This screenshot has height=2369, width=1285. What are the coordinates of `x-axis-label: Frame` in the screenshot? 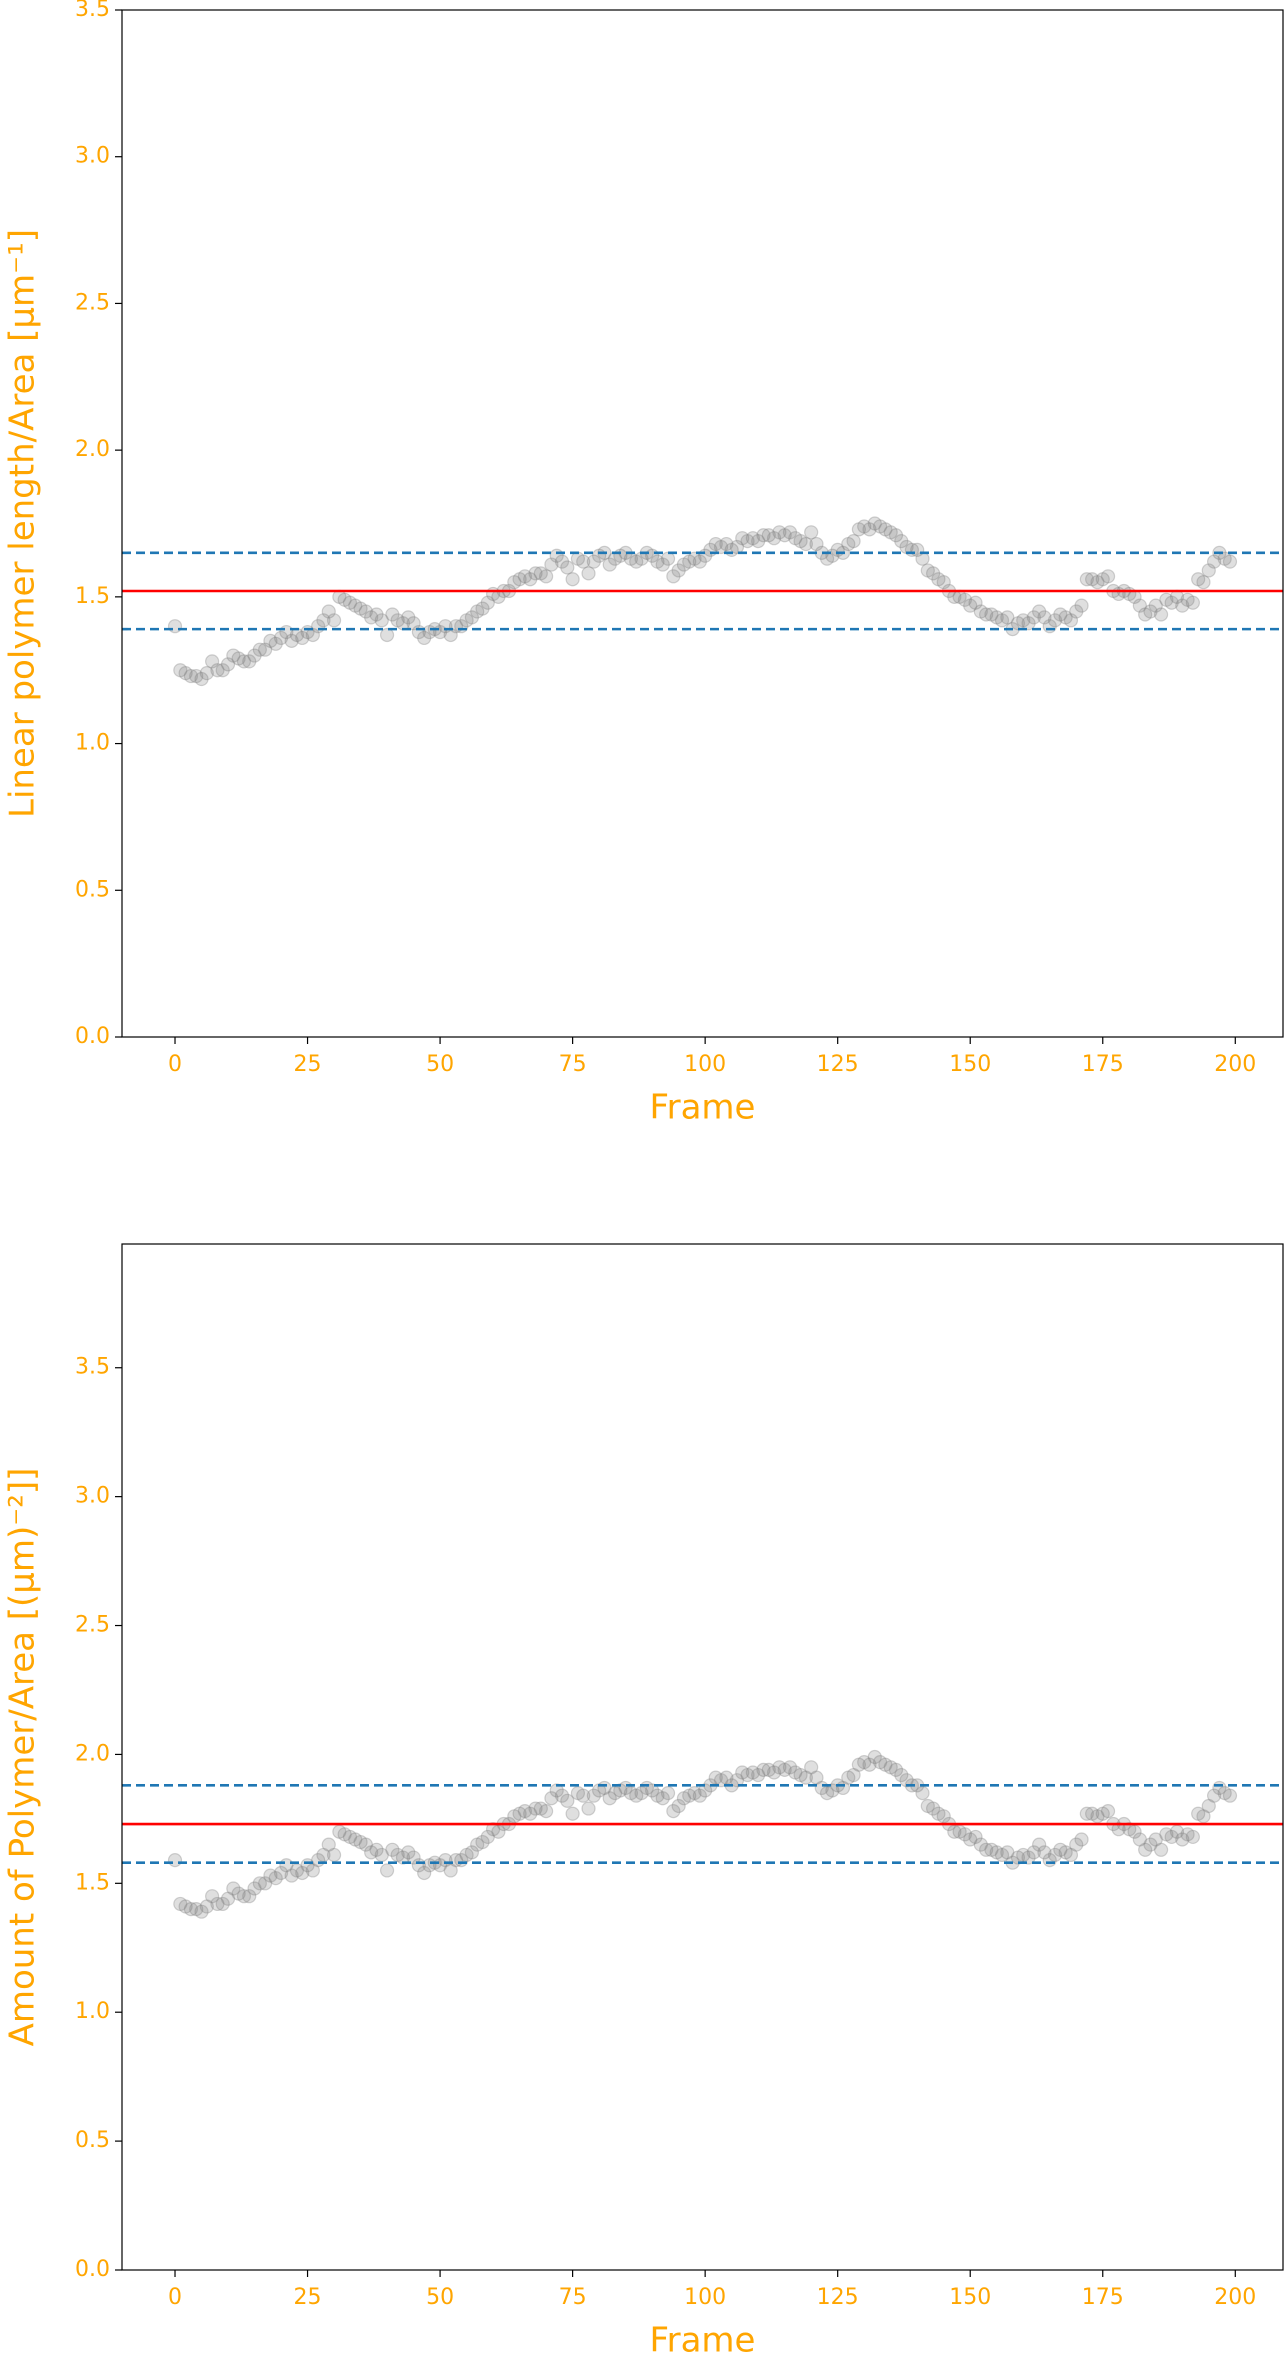 It's located at (703, 2341).